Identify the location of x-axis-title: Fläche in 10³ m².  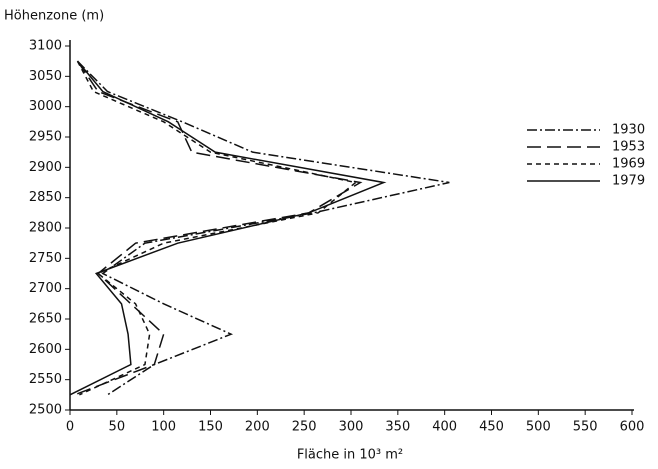
(350, 455).